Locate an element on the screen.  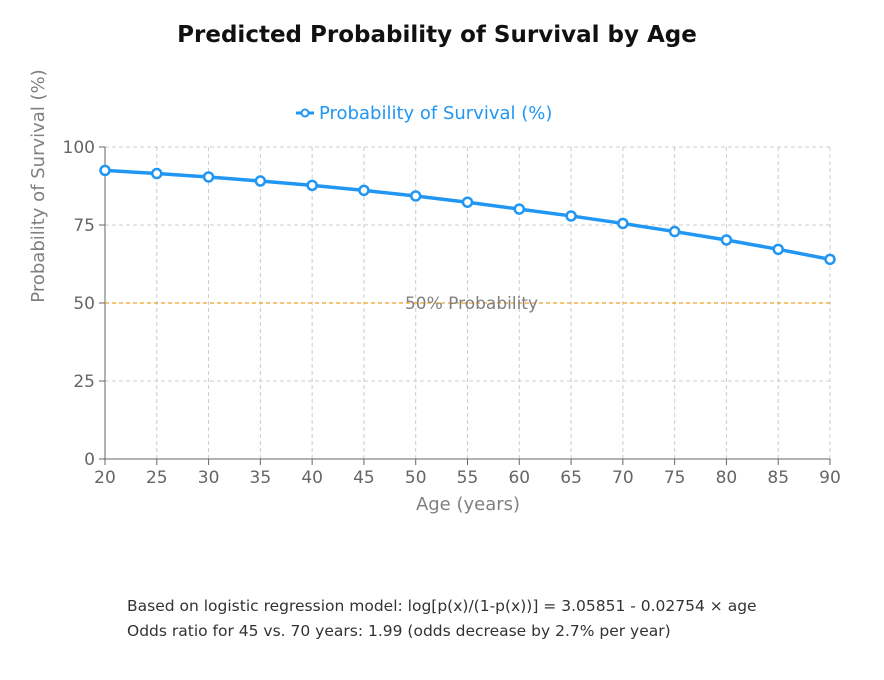
x-tick-label: 20 is located at coordinates (105, 478).